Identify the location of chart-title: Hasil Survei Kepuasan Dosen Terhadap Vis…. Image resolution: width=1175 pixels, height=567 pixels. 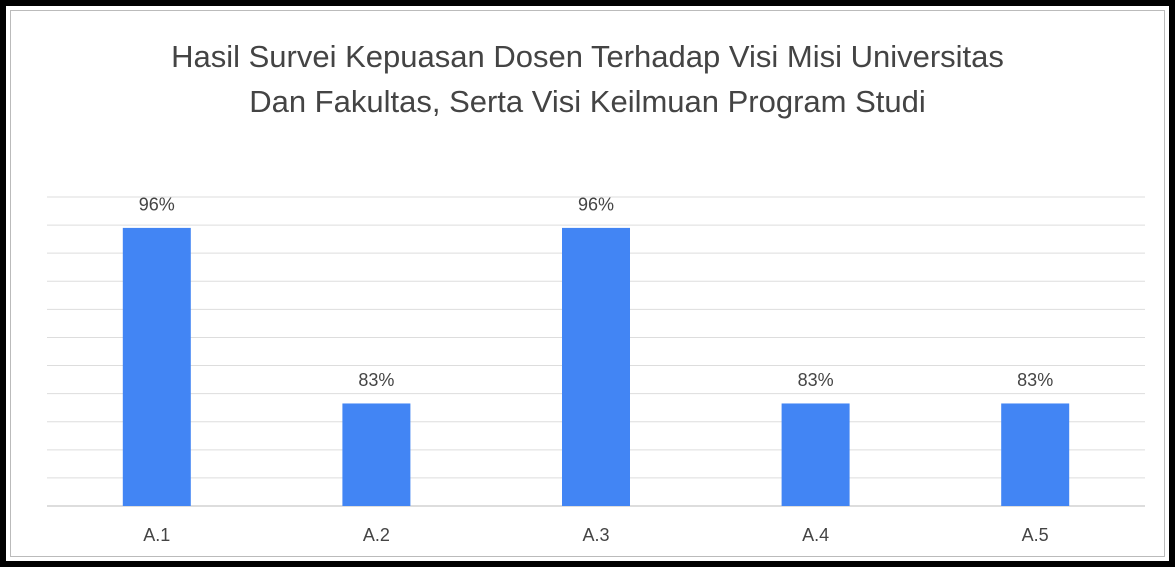
(587, 79).